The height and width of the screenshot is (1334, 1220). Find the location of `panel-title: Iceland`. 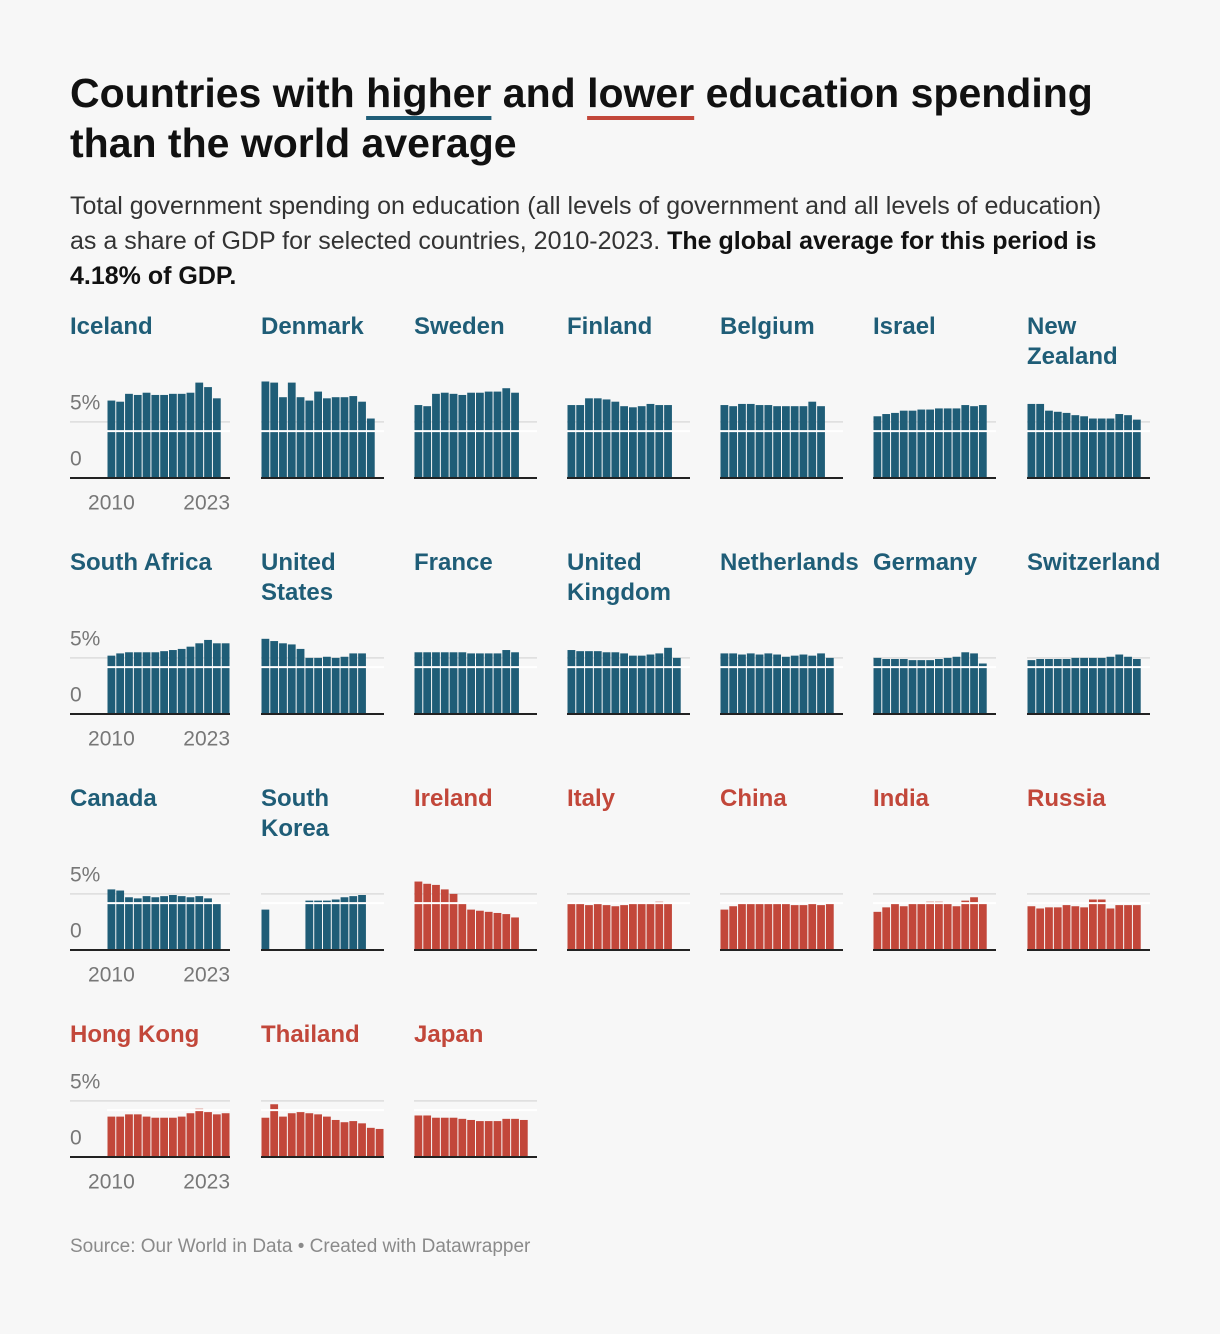

panel-title: Iceland is located at coordinates (111, 326).